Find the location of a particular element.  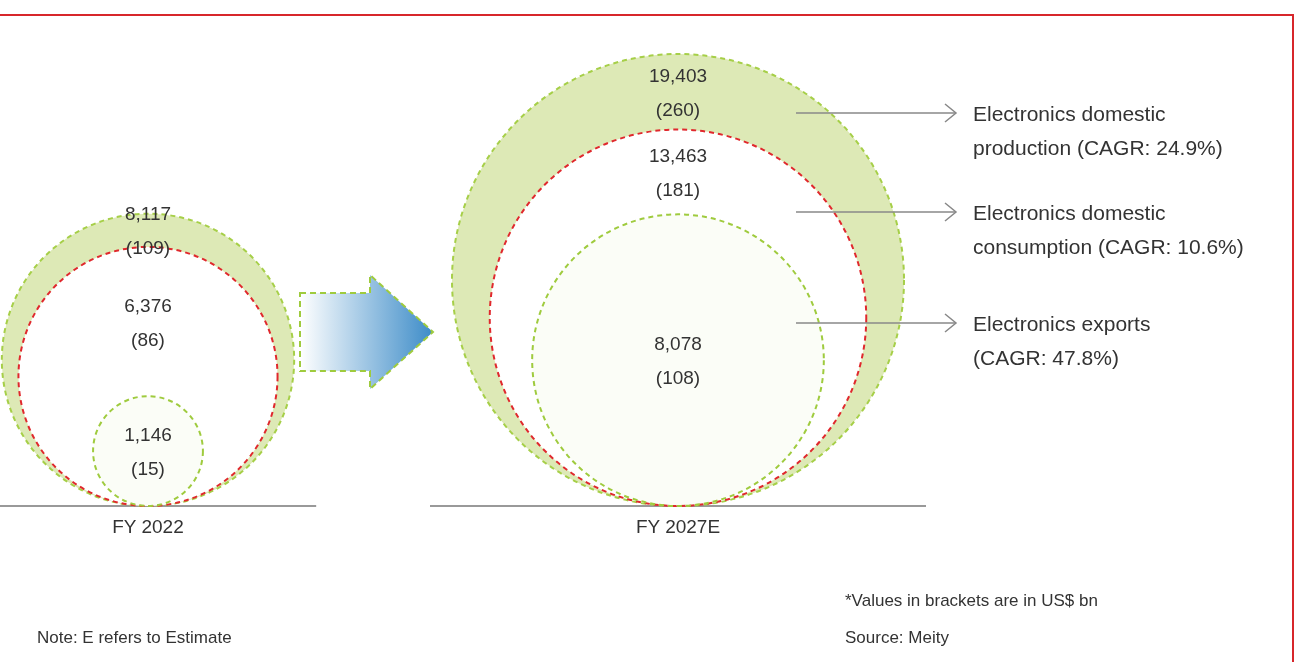

data-label: 19,403 (260) is located at coordinates (678, 92).